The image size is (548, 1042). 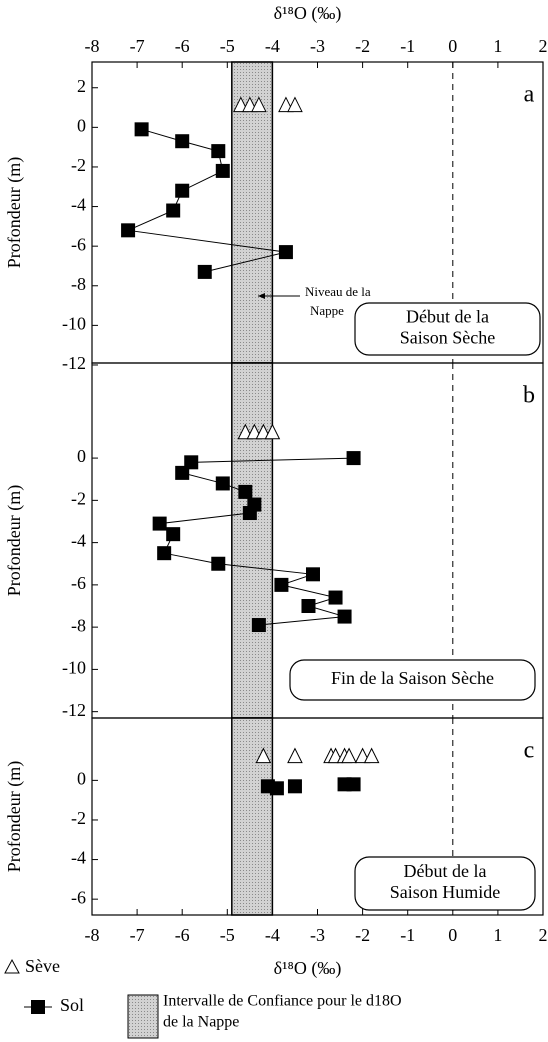 What do you see at coordinates (272, 935) in the screenshot?
I see `x-tick-label: -4` at bounding box center [272, 935].